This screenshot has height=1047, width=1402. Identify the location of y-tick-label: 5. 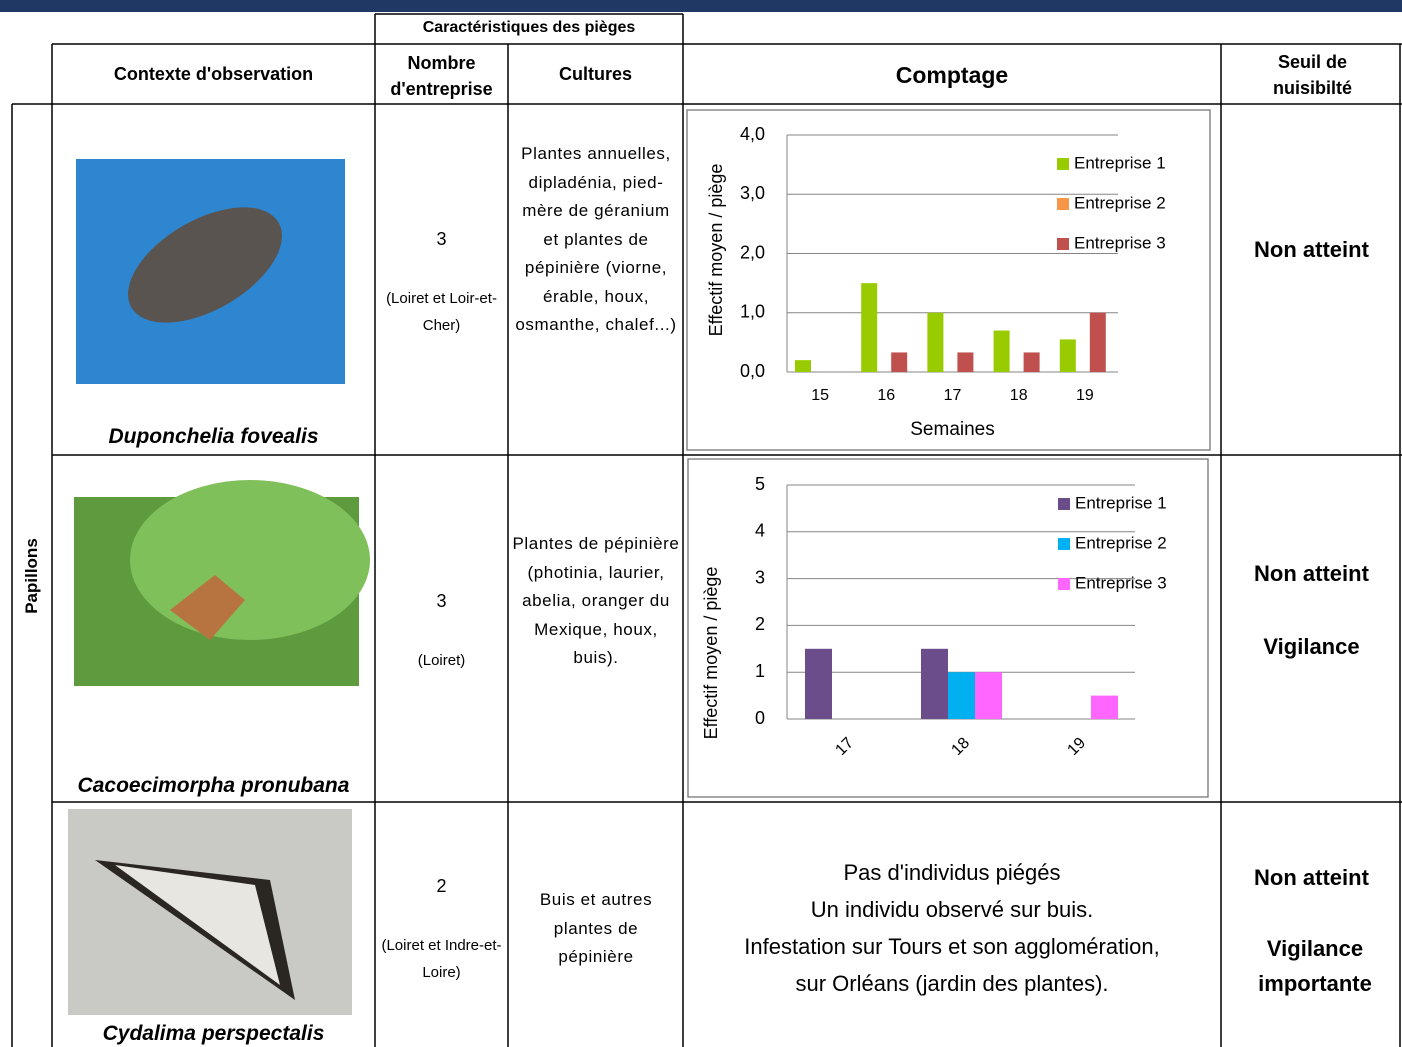
(760, 484).